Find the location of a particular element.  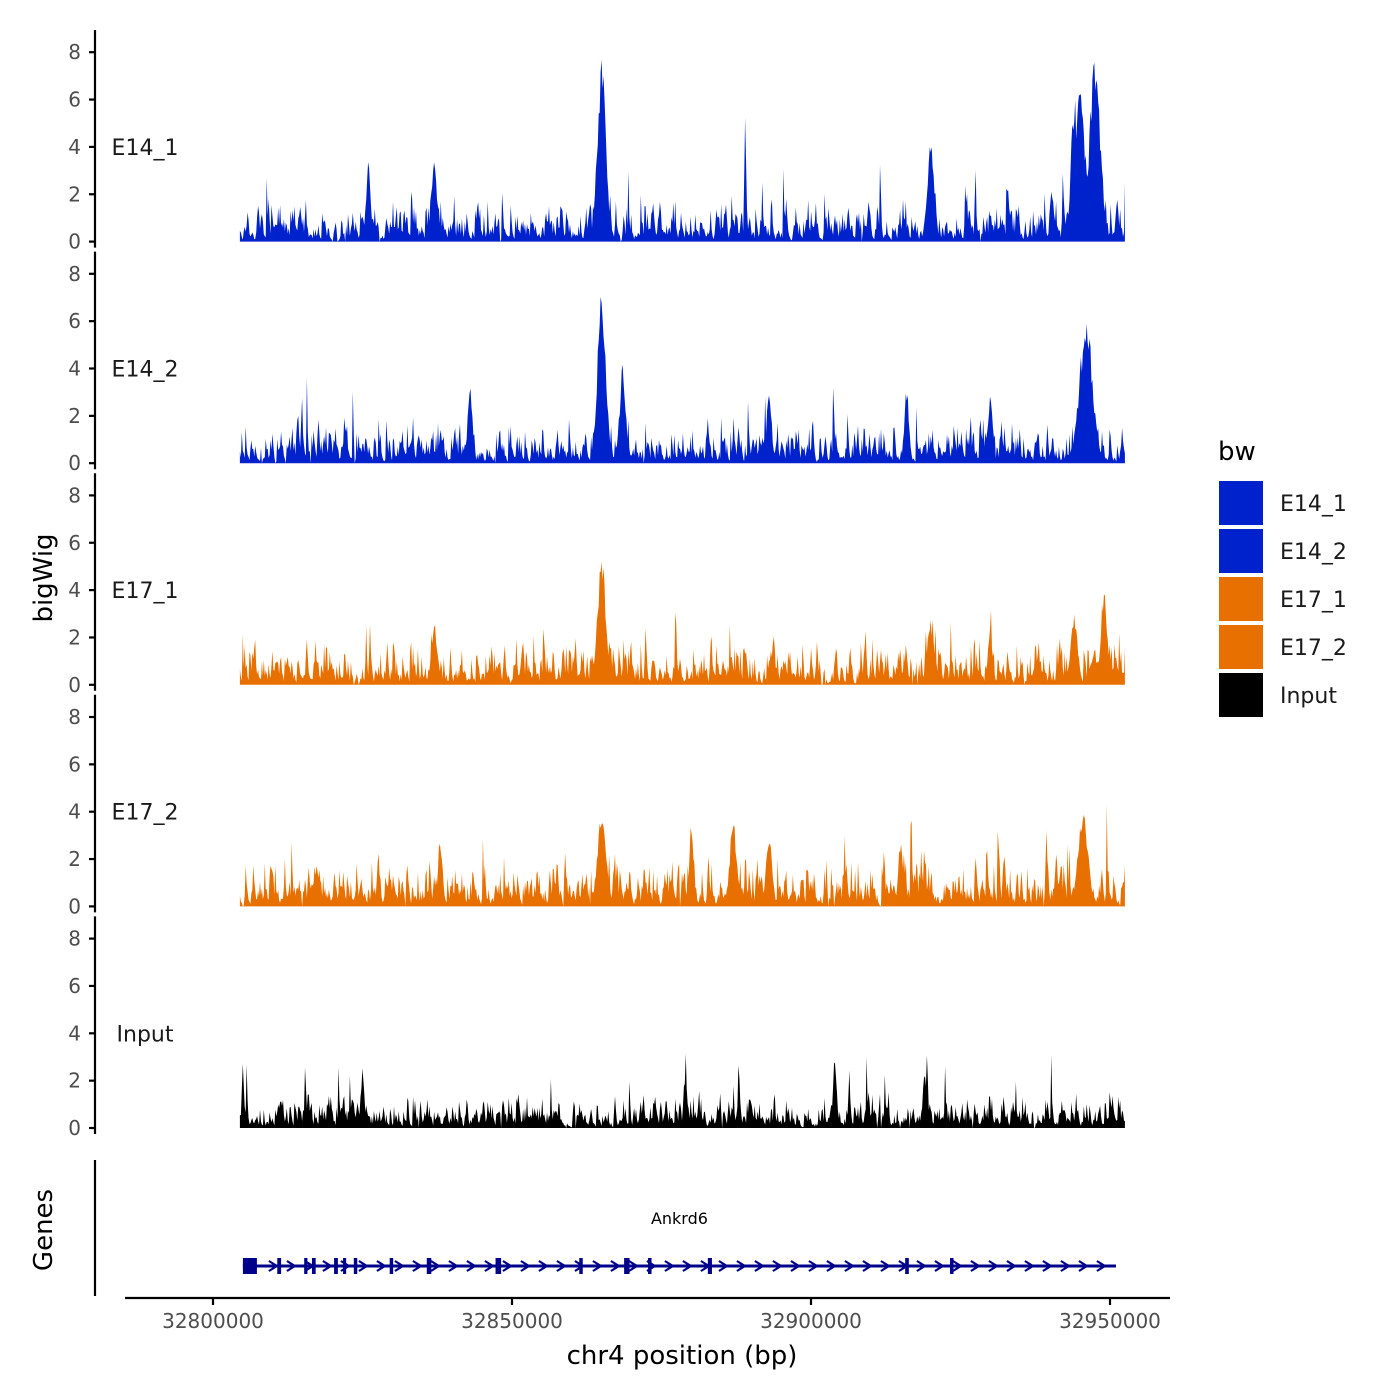

track-E14_2: 0 2 4 6 8 E14_2 is located at coordinates (596, 363).